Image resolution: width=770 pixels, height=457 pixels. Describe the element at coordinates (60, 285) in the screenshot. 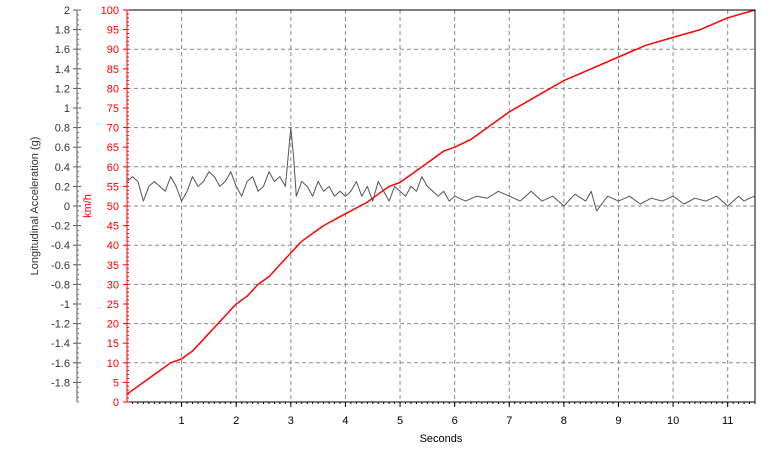

I see `acceleration-tick-label: -0.8` at that location.